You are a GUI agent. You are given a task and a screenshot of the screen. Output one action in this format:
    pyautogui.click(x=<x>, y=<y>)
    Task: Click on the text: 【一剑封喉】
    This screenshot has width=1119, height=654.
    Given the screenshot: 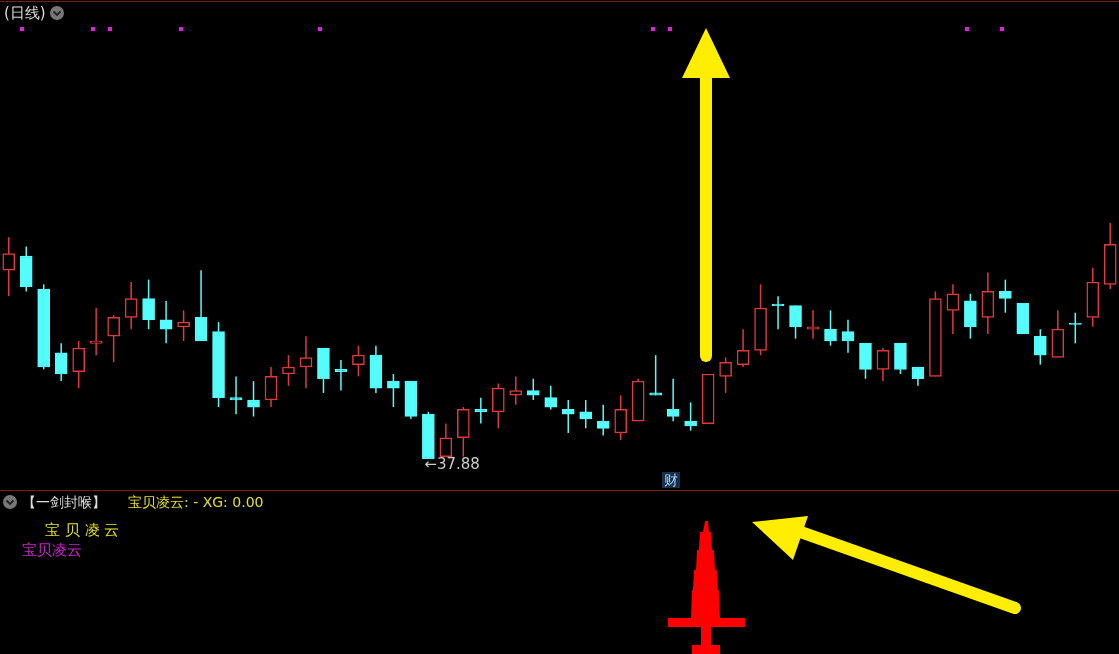 What is the action you would take?
    pyautogui.click(x=64, y=502)
    